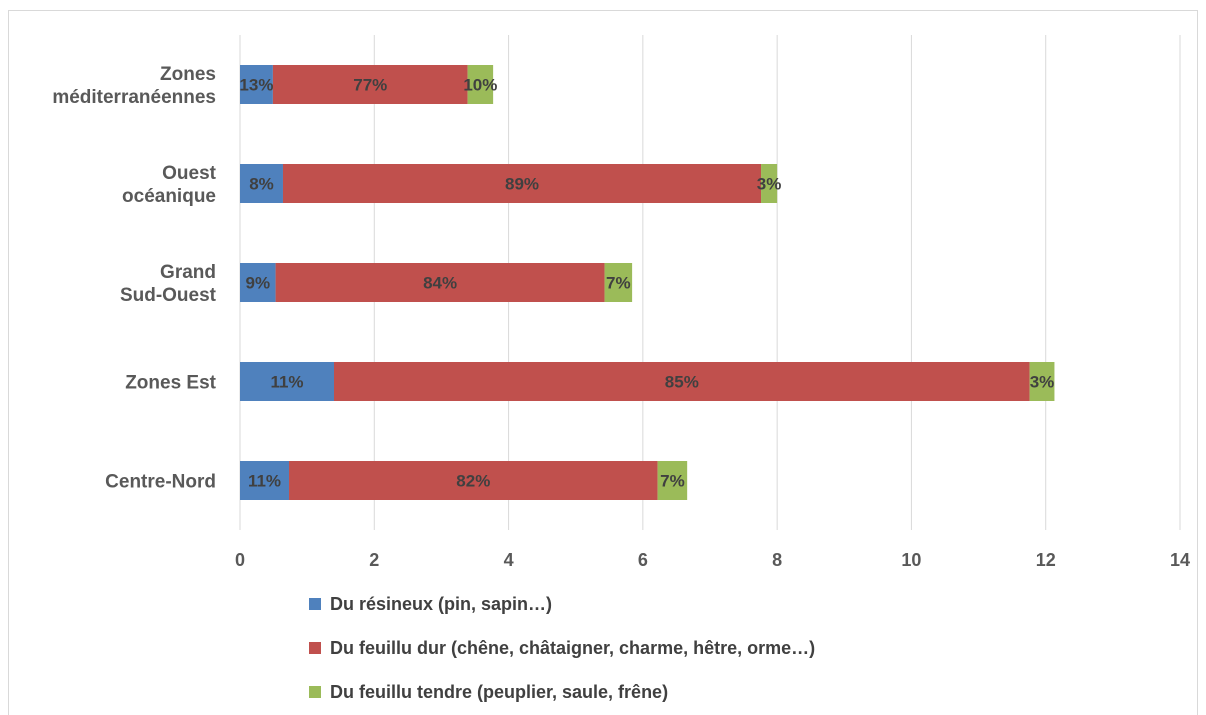  I want to click on x-tick-label: 14, so click(1180, 560).